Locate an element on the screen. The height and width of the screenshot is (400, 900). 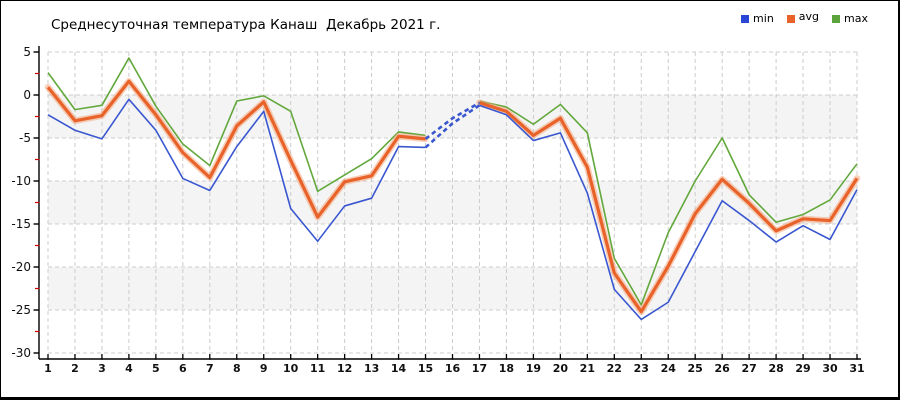
svg-text: -5 is located at coordinates (25, 138).